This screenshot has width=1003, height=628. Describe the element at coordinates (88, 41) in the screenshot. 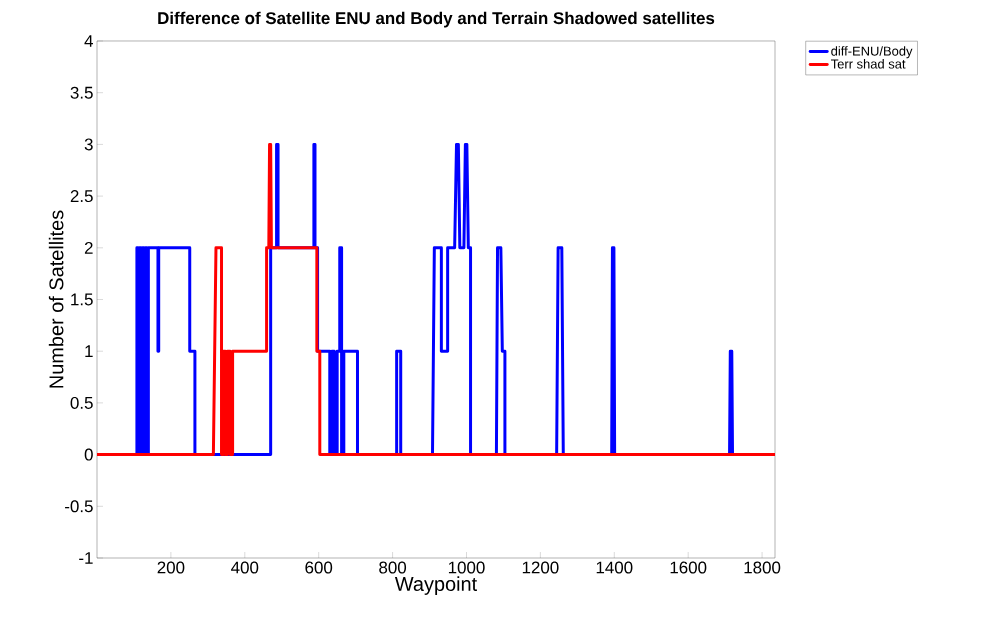

I see `y-tick-label: 4` at that location.